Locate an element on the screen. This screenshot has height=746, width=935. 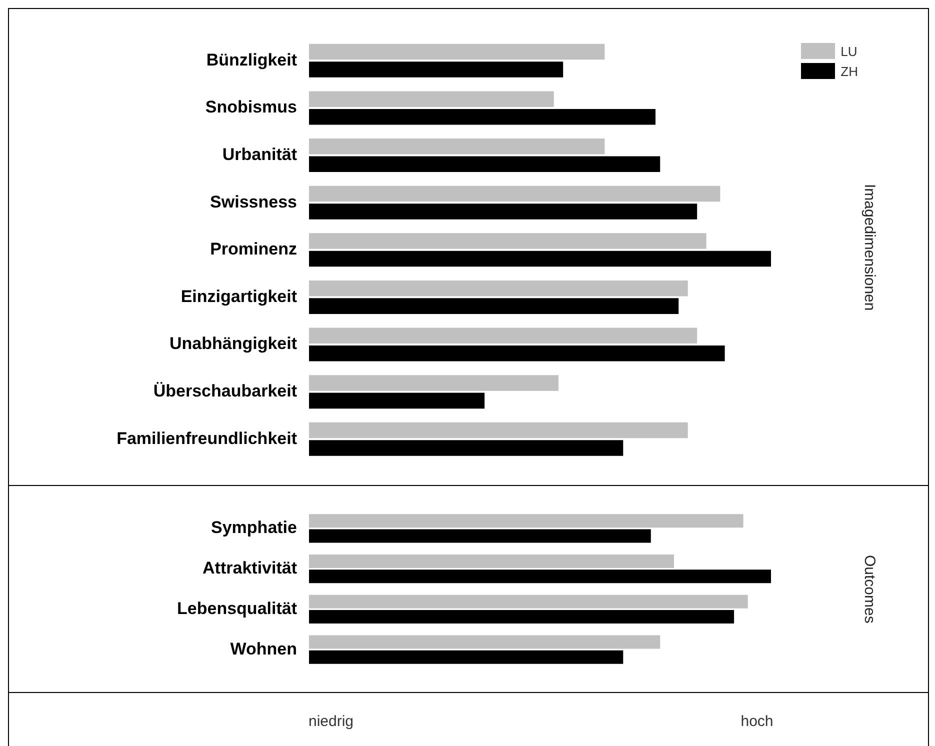
y-axis-title: Outcomes is located at coordinates (869, 589).